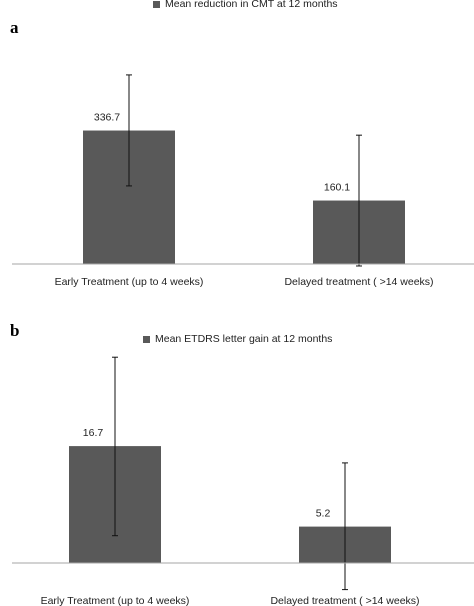 This screenshot has height=606, width=474. What do you see at coordinates (93, 433) in the screenshot?
I see `data-label: 16.7` at bounding box center [93, 433].